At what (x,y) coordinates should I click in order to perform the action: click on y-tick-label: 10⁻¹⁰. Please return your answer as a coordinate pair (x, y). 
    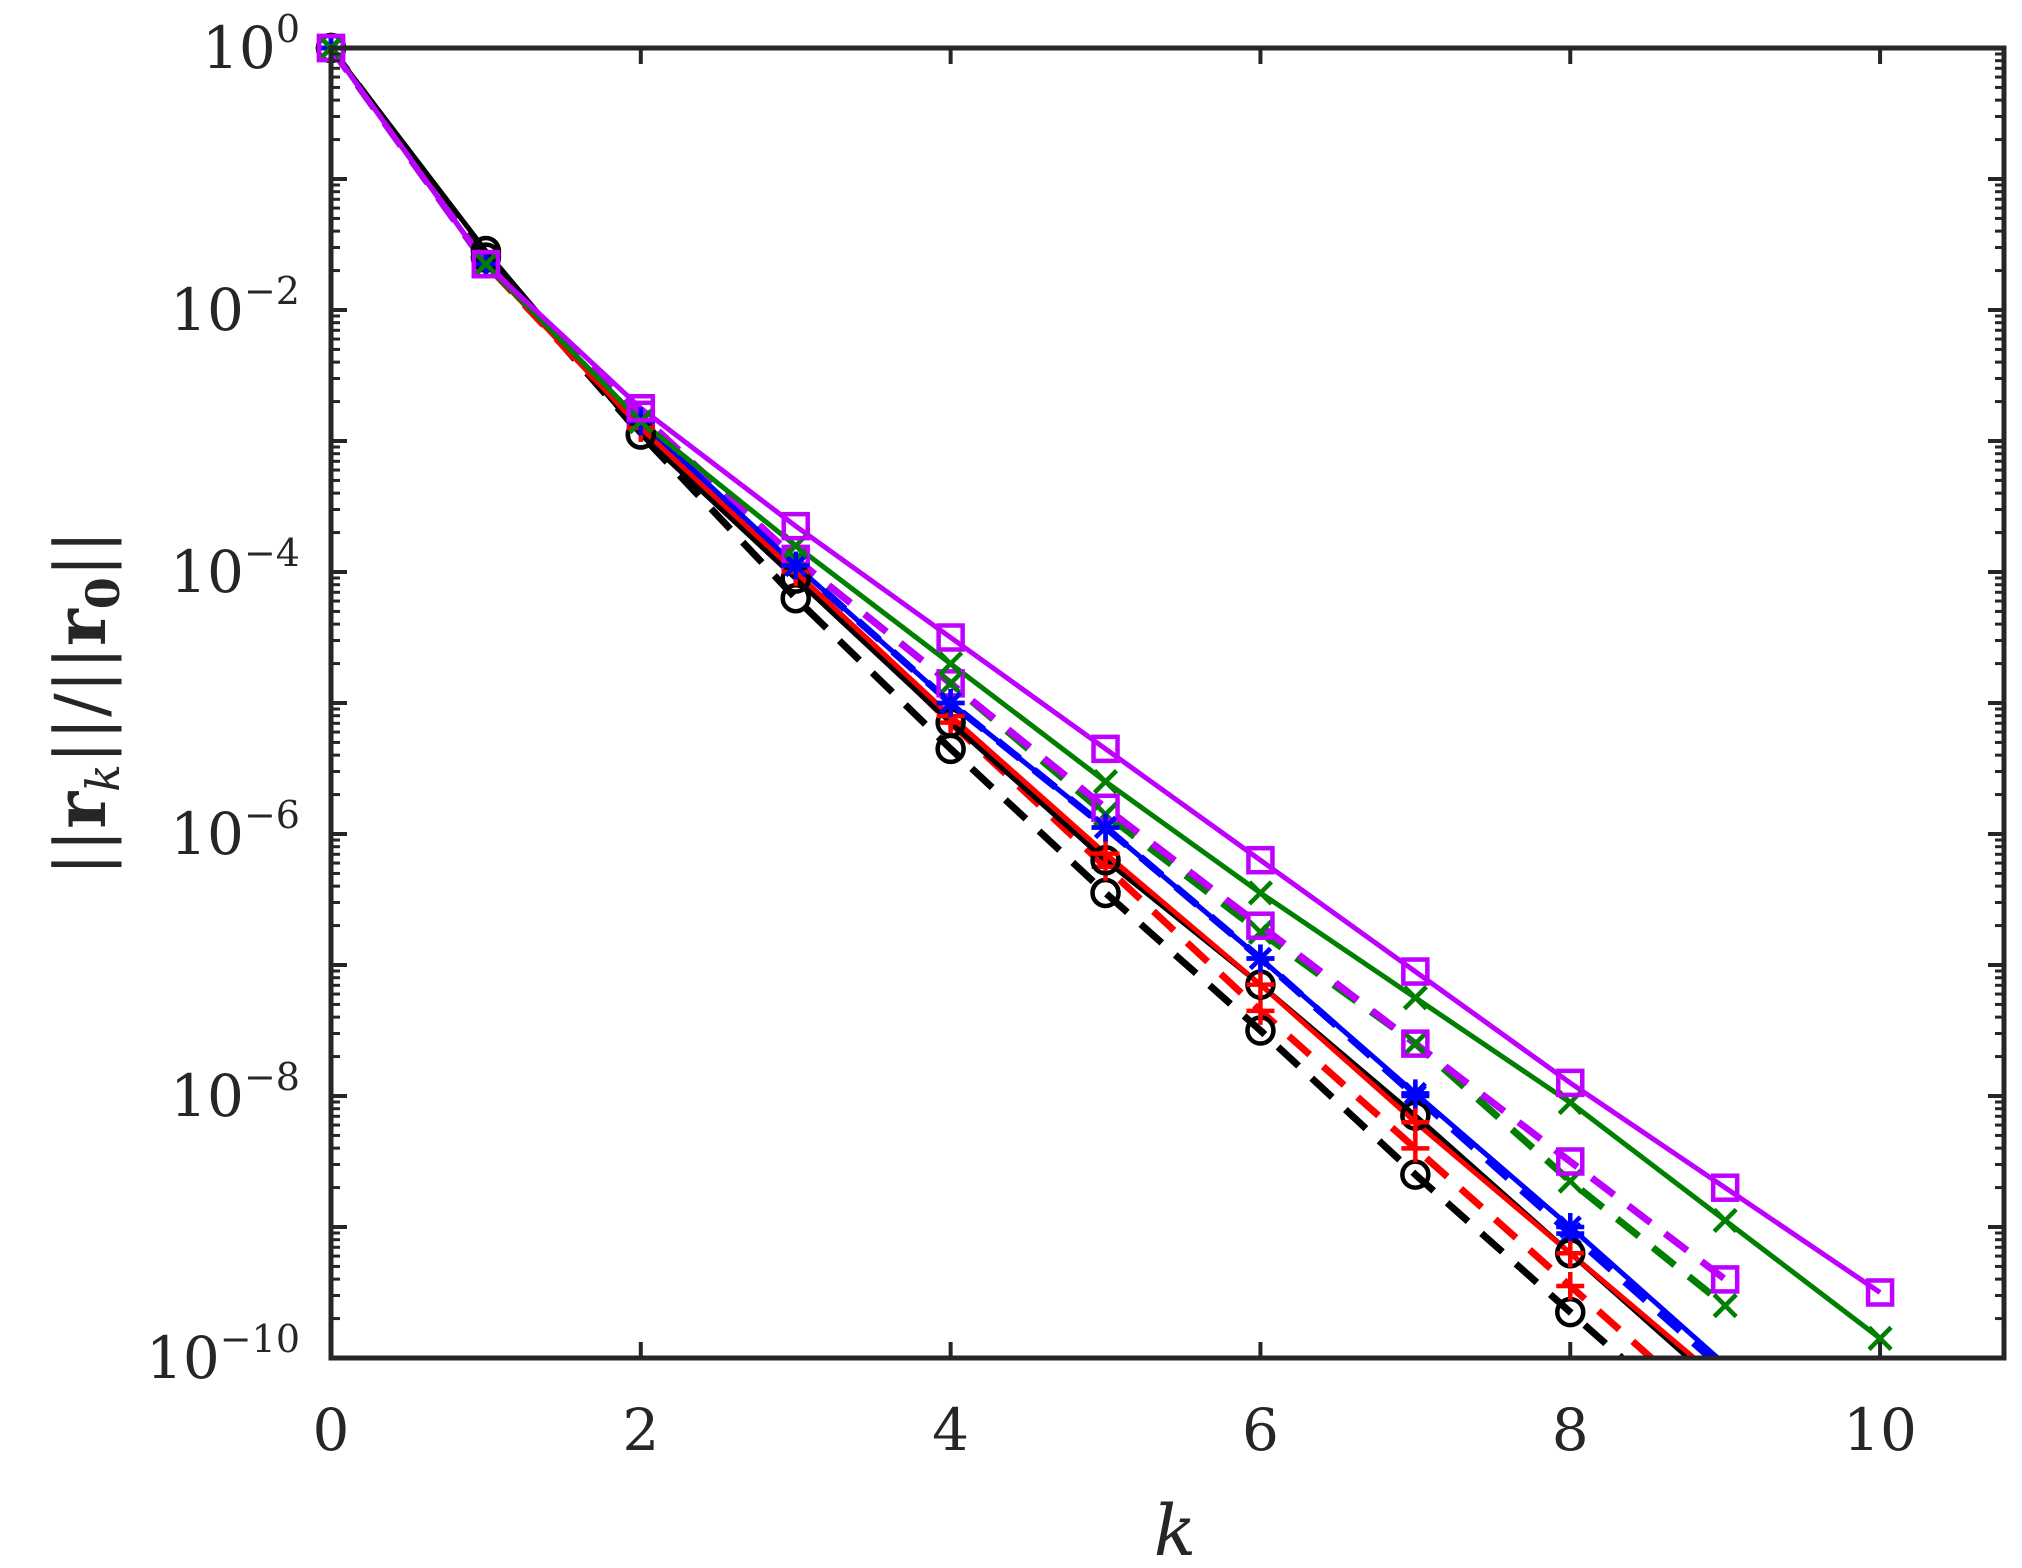
    Looking at the image, I should click on (223, 1354).